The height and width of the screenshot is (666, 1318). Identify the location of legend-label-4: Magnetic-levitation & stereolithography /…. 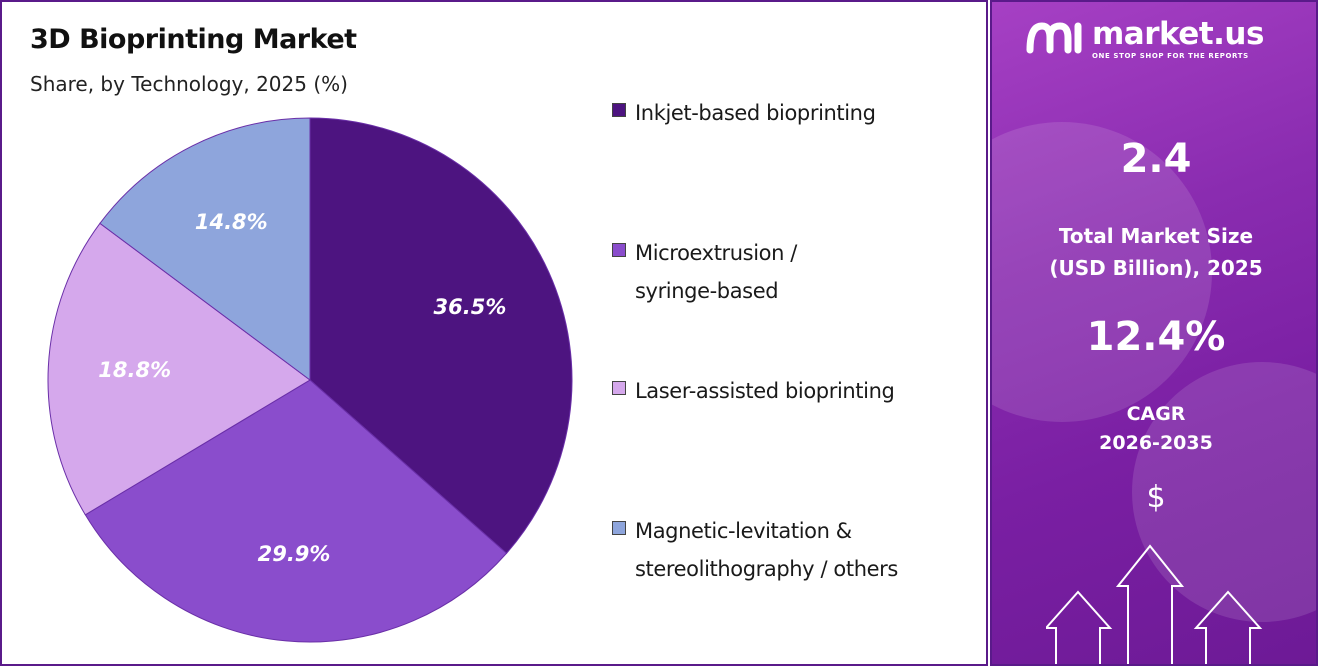
(766, 550).